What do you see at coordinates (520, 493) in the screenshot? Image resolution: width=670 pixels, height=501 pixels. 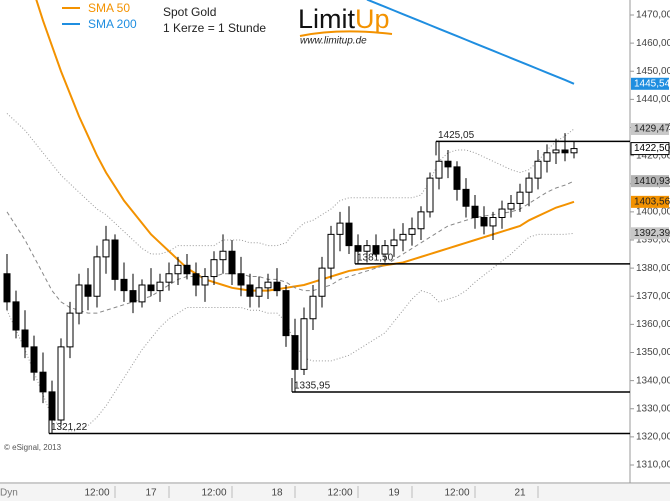 I see `x-tick-label: 21` at bounding box center [520, 493].